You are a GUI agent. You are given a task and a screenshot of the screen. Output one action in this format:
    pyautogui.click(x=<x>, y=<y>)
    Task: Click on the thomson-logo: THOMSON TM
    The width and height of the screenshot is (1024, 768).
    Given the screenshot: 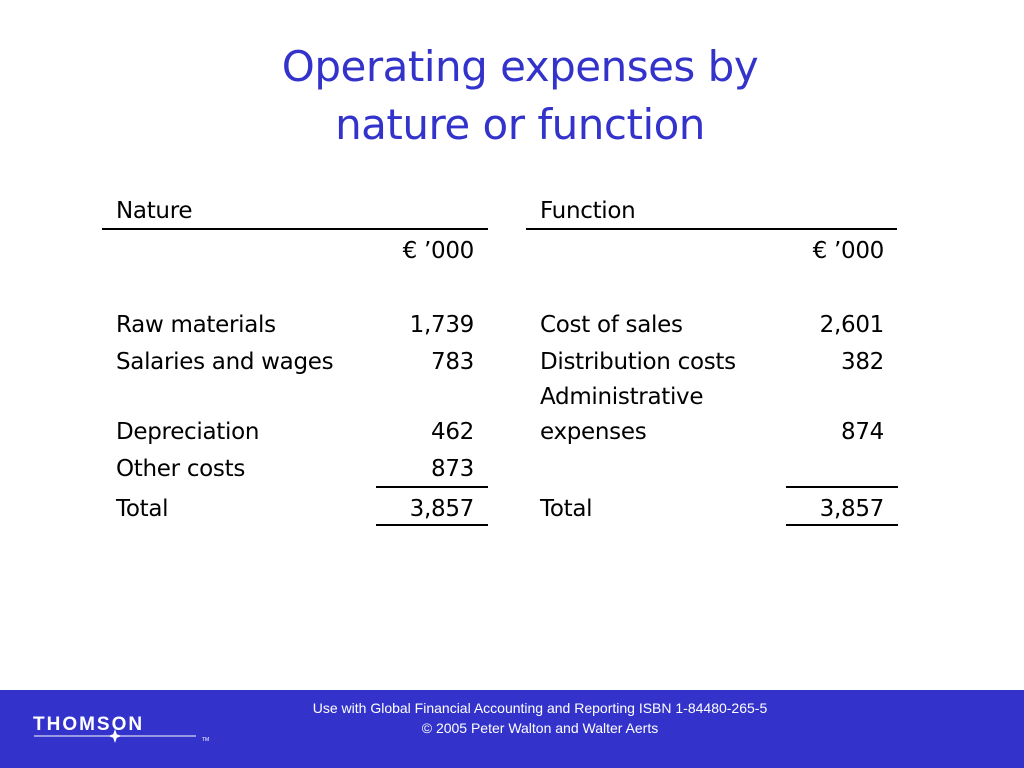 What is the action you would take?
    pyautogui.click(x=130, y=732)
    